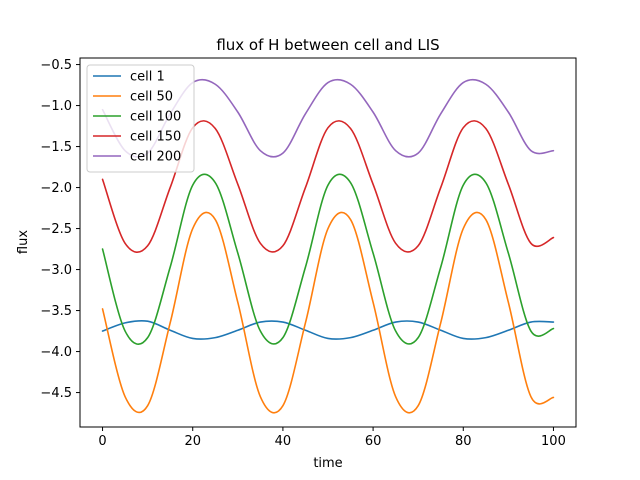 The image size is (640, 480). I want to click on x-axis-title: time, so click(327, 463).